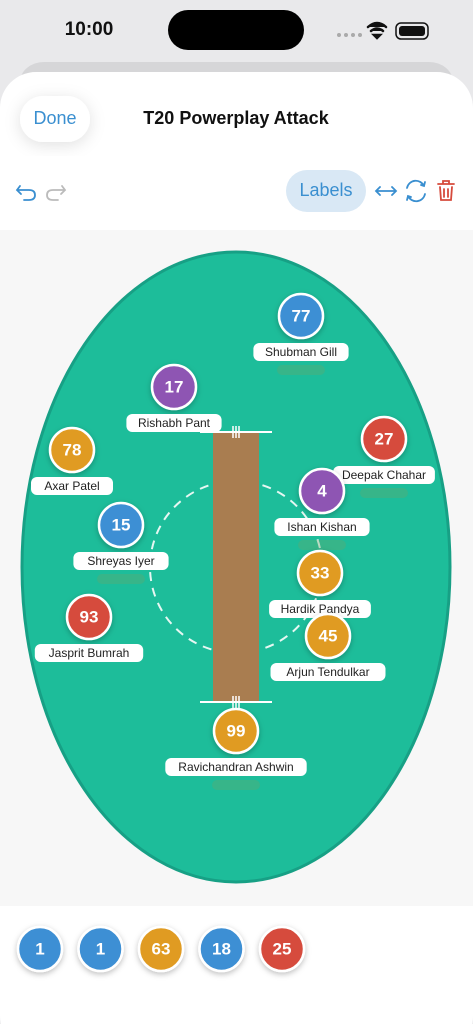  I want to click on done-button: Done, so click(55, 119).